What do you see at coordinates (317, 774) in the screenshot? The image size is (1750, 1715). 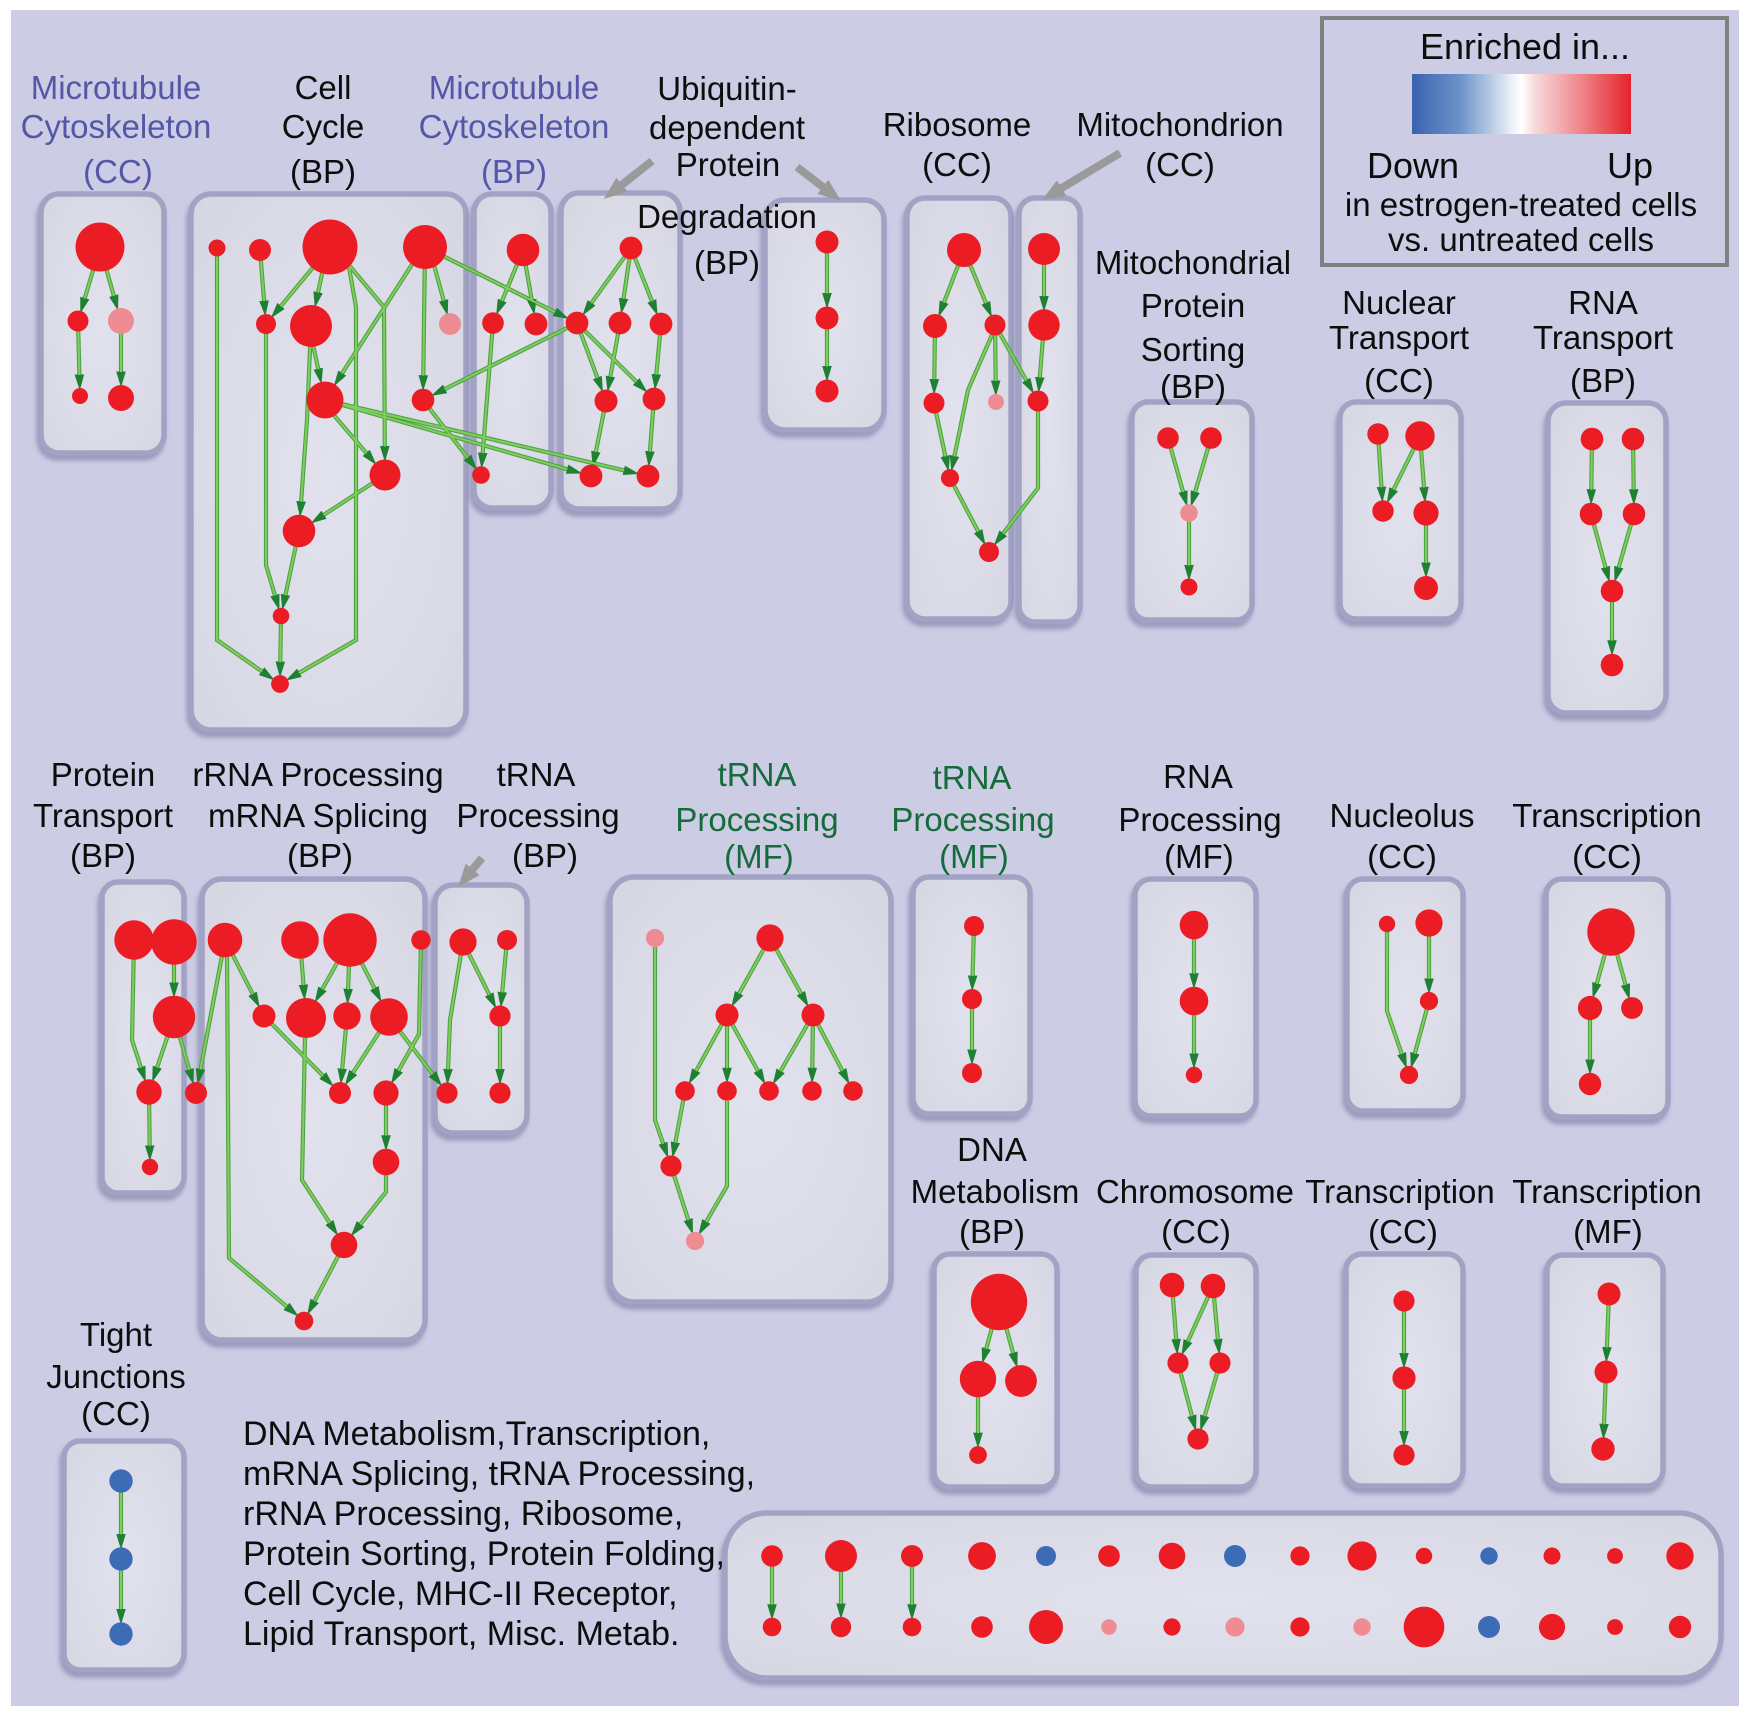 I see `svg-text: rRNA Processing` at bounding box center [317, 774].